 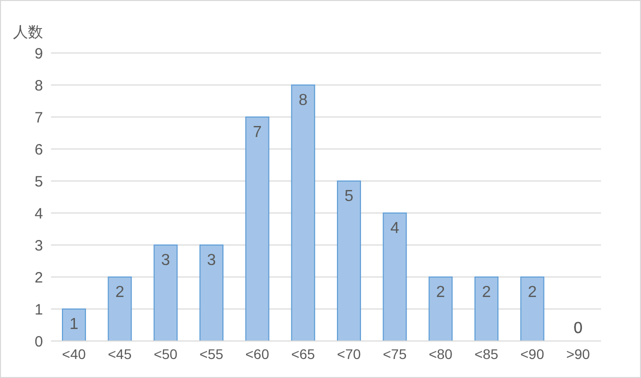 What do you see at coordinates (28, 32) in the screenshot?
I see `y-axis-title: 人数` at bounding box center [28, 32].